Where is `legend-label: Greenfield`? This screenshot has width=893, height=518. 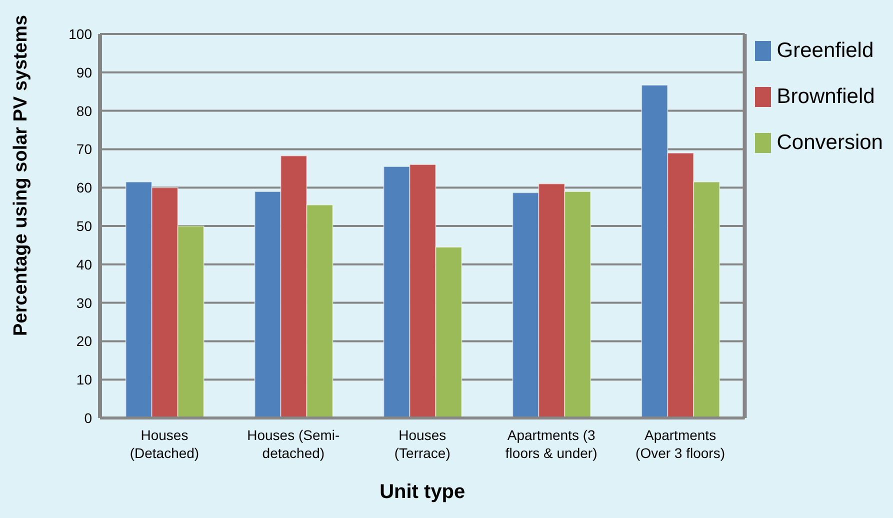 legend-label: Greenfield is located at coordinates (825, 51).